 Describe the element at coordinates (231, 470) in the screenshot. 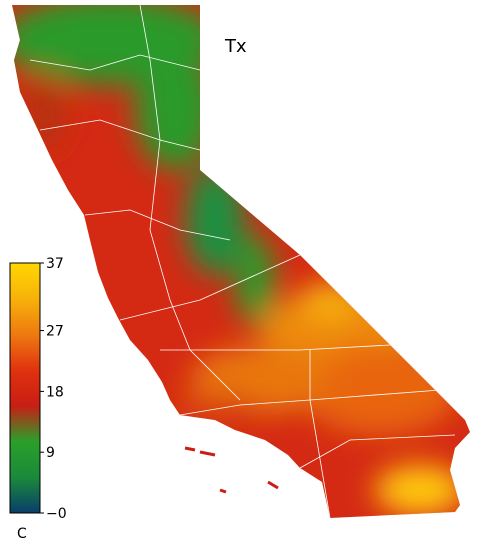

I see `channel-islands` at that location.